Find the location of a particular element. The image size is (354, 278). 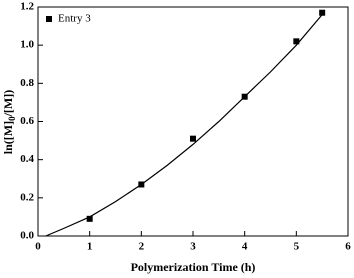

x-tick-label: 0 is located at coordinates (38, 247).